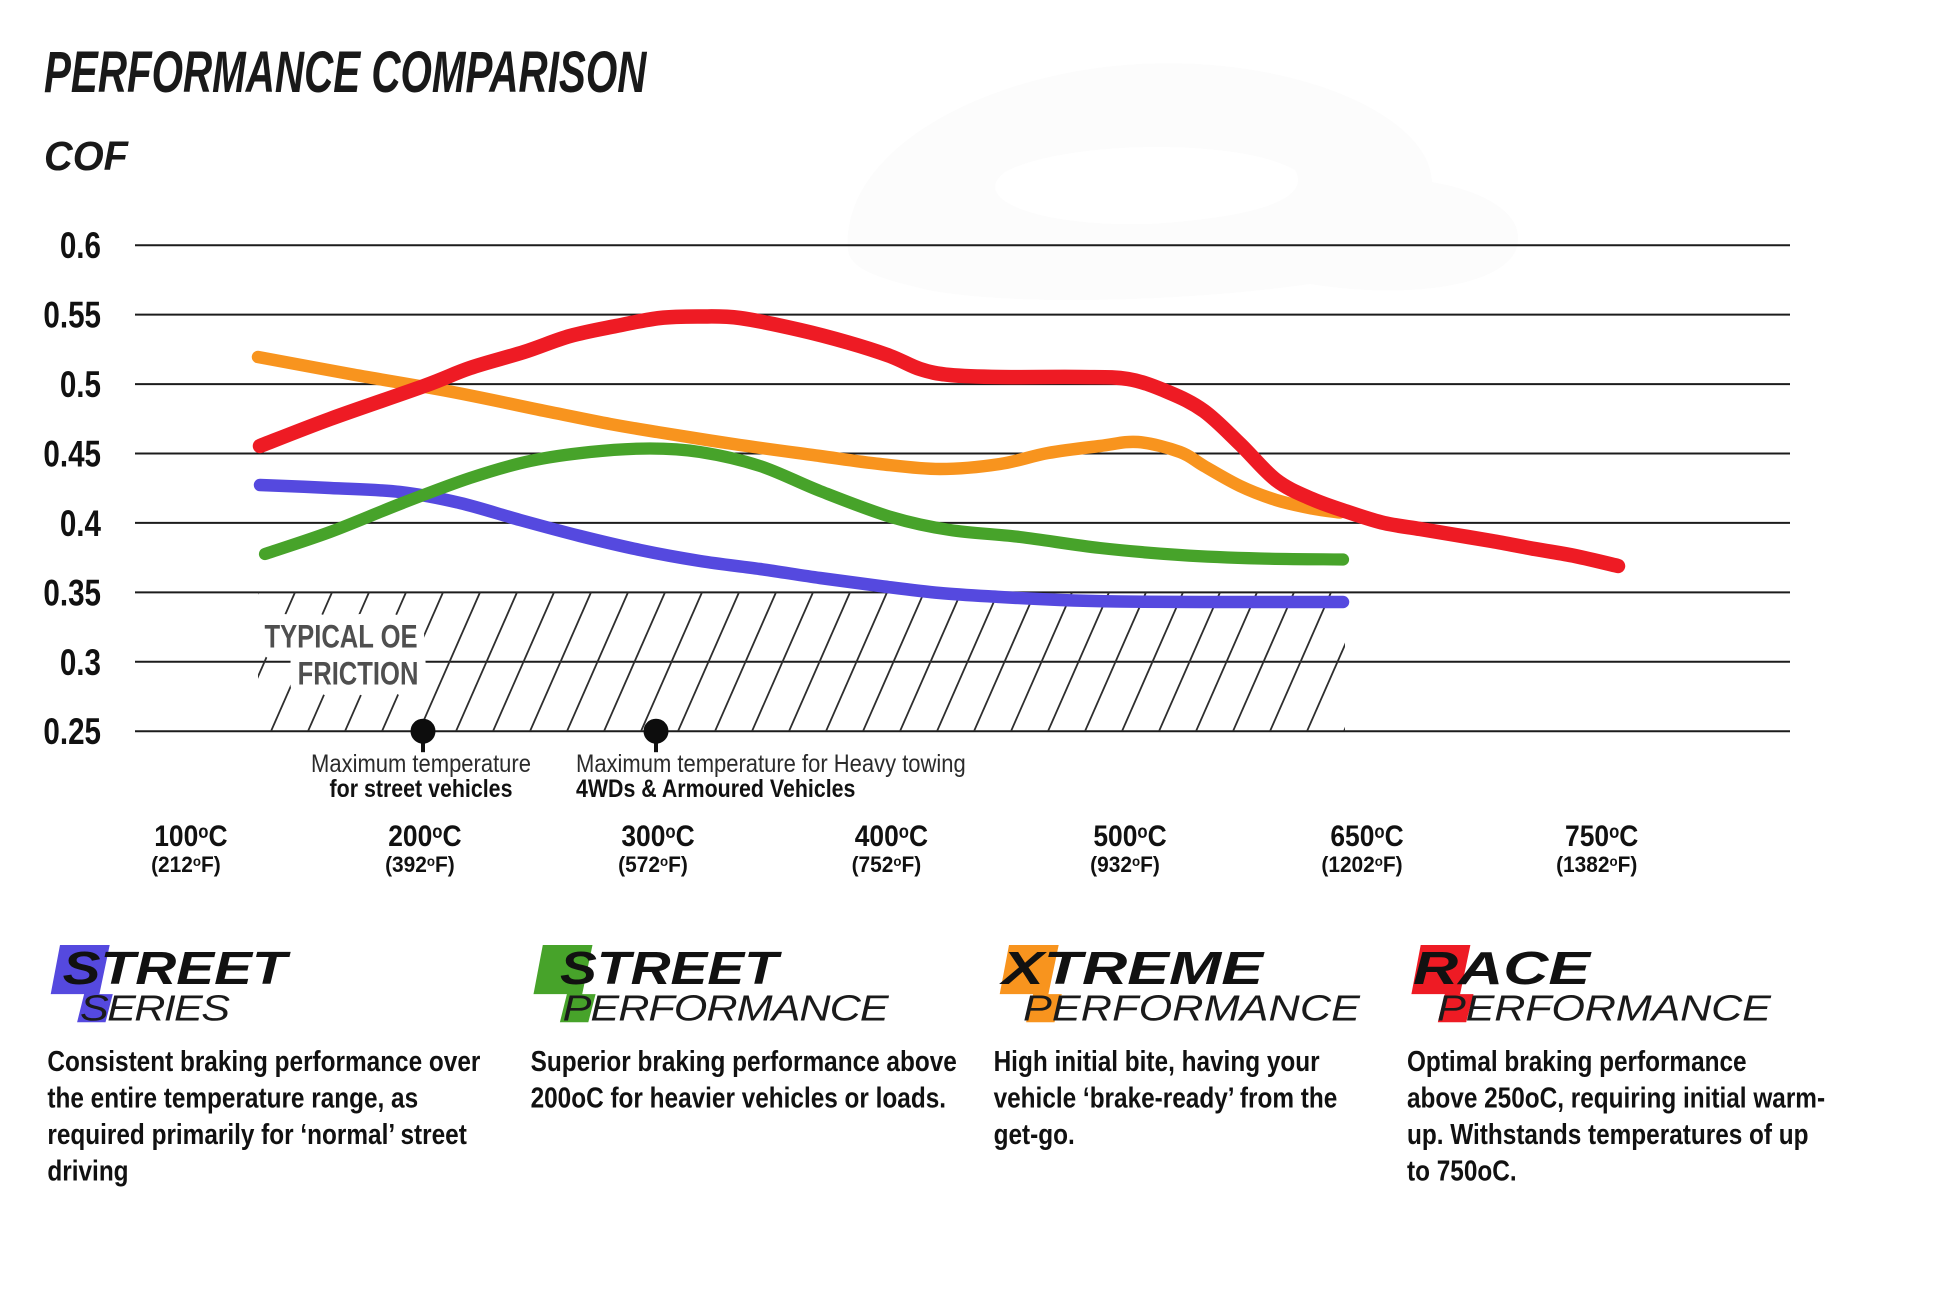 This screenshot has height=1315, width=1946. I want to click on svg-text: vehicle ‘brake-ready’ from the, so click(1166, 1098).